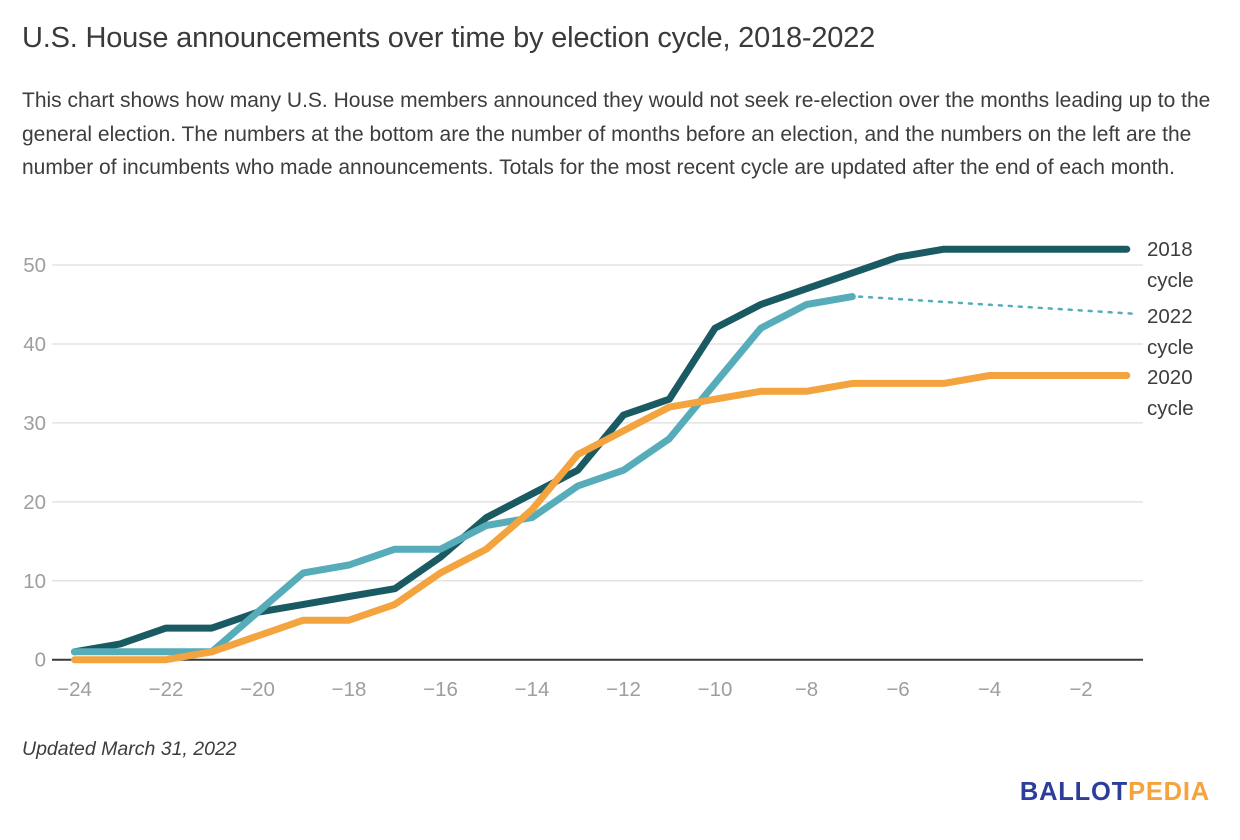  Describe the element at coordinates (1074, 792) in the screenshot. I see `logo-part-ballot: BALLOT` at that location.